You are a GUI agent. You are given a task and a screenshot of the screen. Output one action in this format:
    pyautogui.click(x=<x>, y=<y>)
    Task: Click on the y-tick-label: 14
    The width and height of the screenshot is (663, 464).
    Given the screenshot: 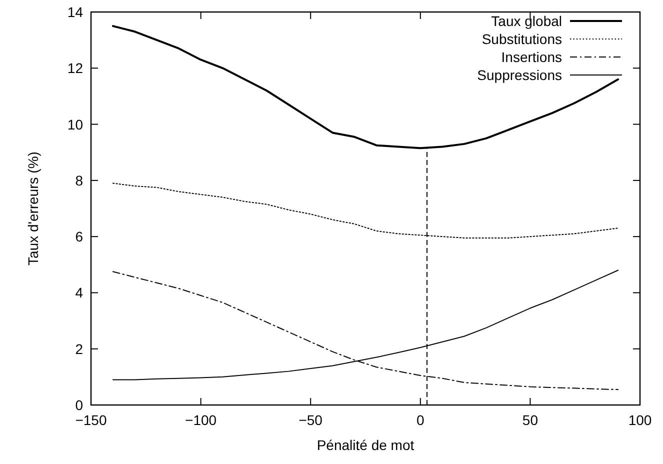 What is the action you would take?
    pyautogui.click(x=75, y=12)
    